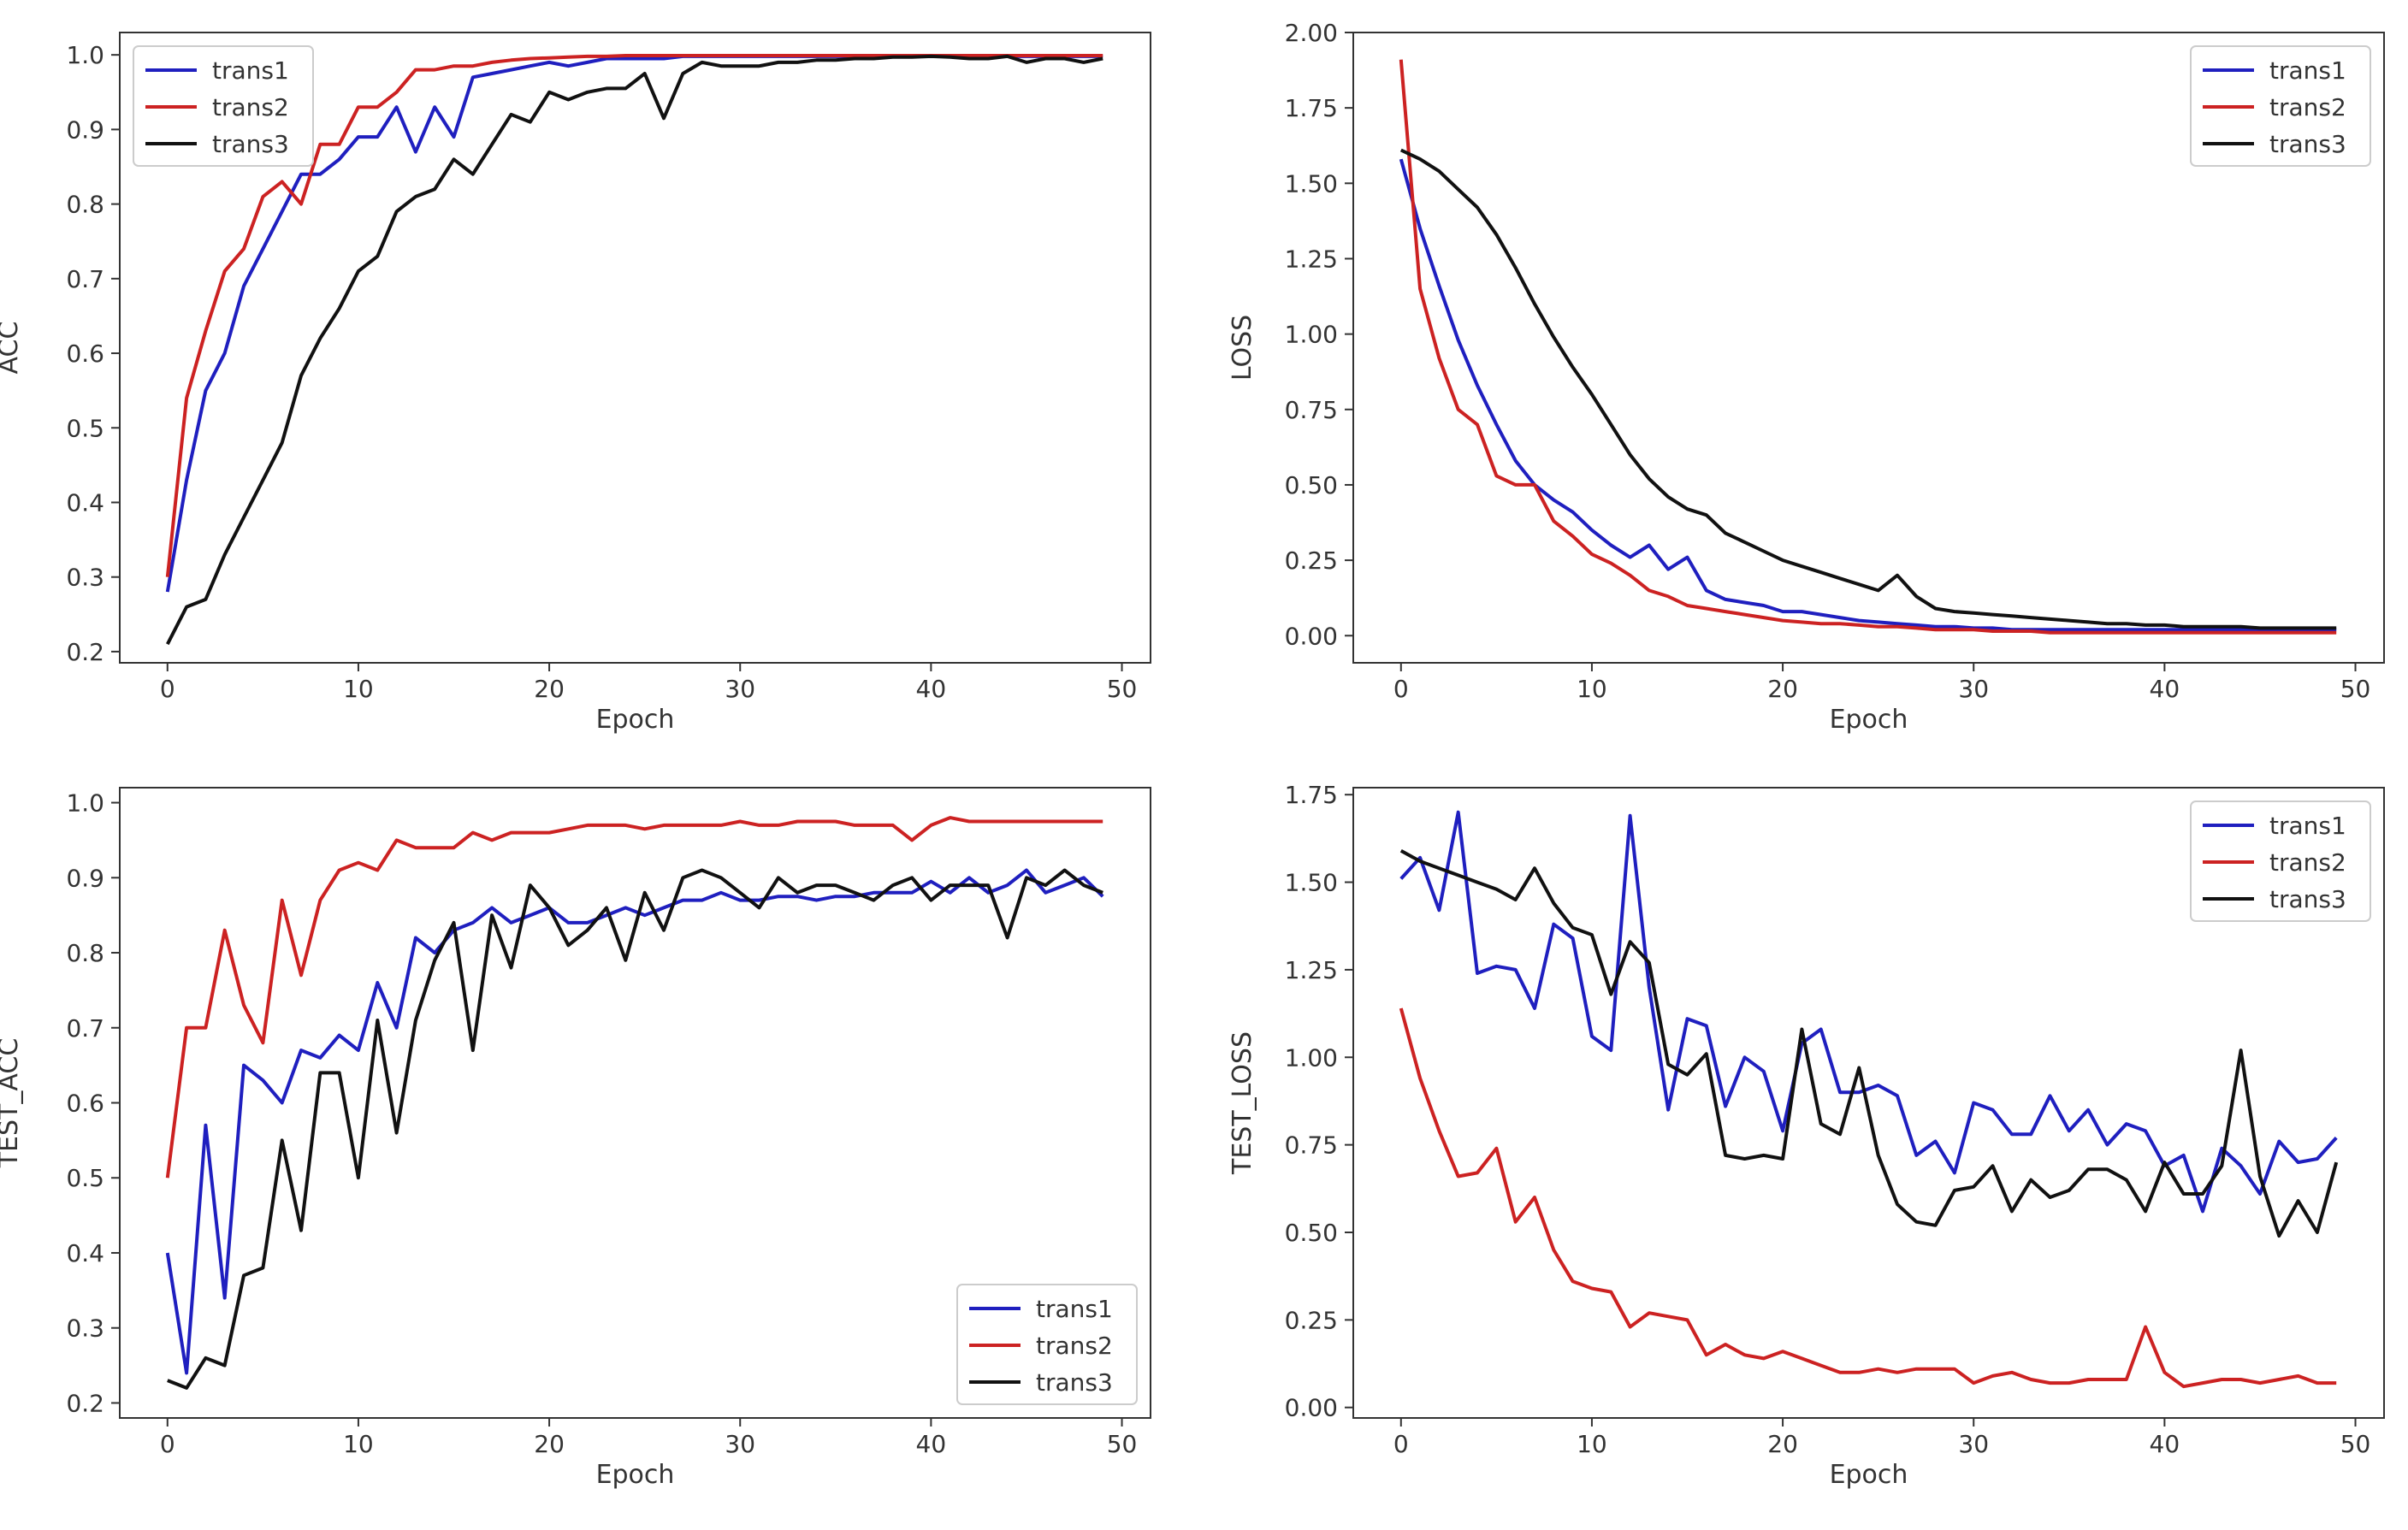 The width and height of the screenshot is (2408, 1530). Describe the element at coordinates (85, 1028) in the screenshot. I see `test-acc-y-tick-label: 0.7` at that location.